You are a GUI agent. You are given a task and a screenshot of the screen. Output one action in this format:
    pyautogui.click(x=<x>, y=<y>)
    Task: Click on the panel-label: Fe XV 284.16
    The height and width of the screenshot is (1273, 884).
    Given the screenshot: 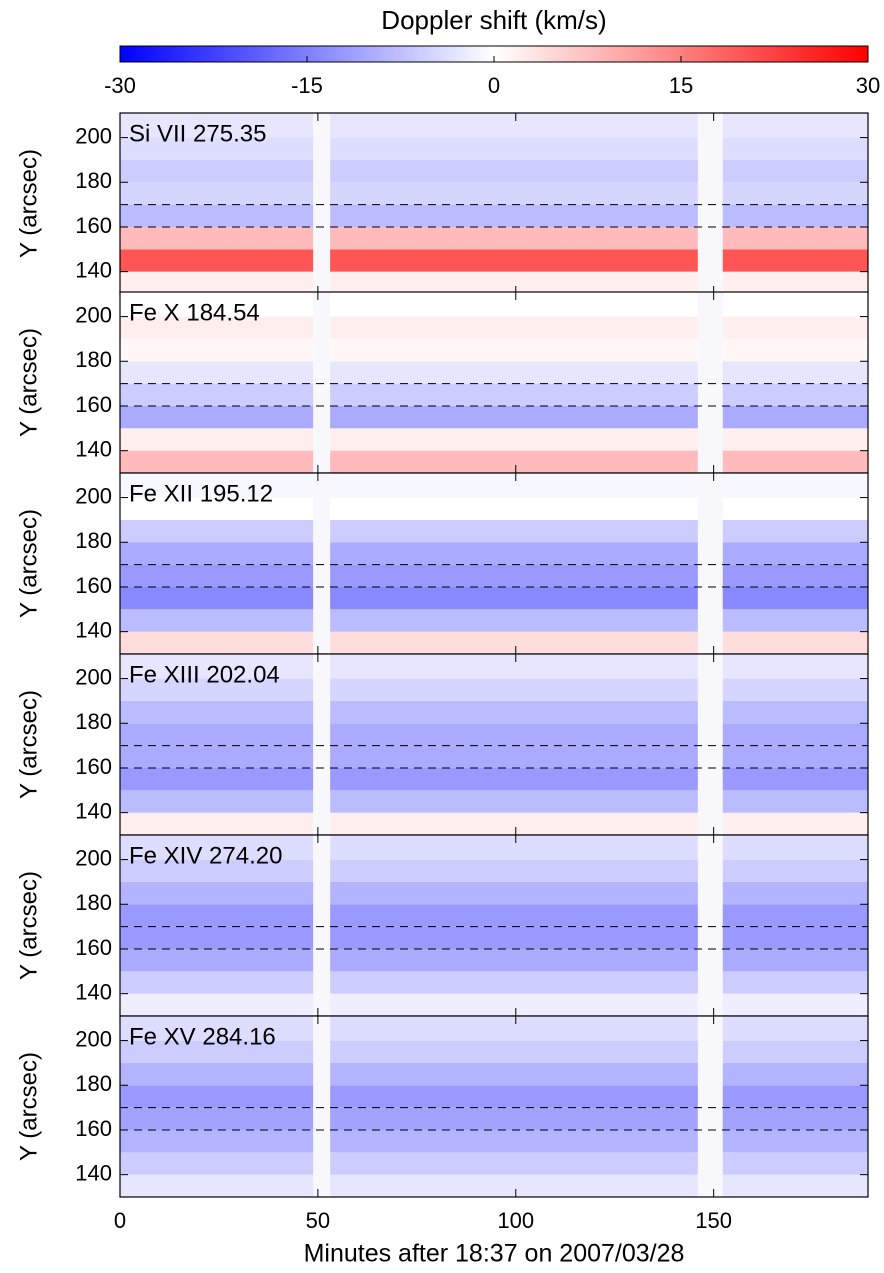 What is the action you would take?
    pyautogui.click(x=202, y=1036)
    